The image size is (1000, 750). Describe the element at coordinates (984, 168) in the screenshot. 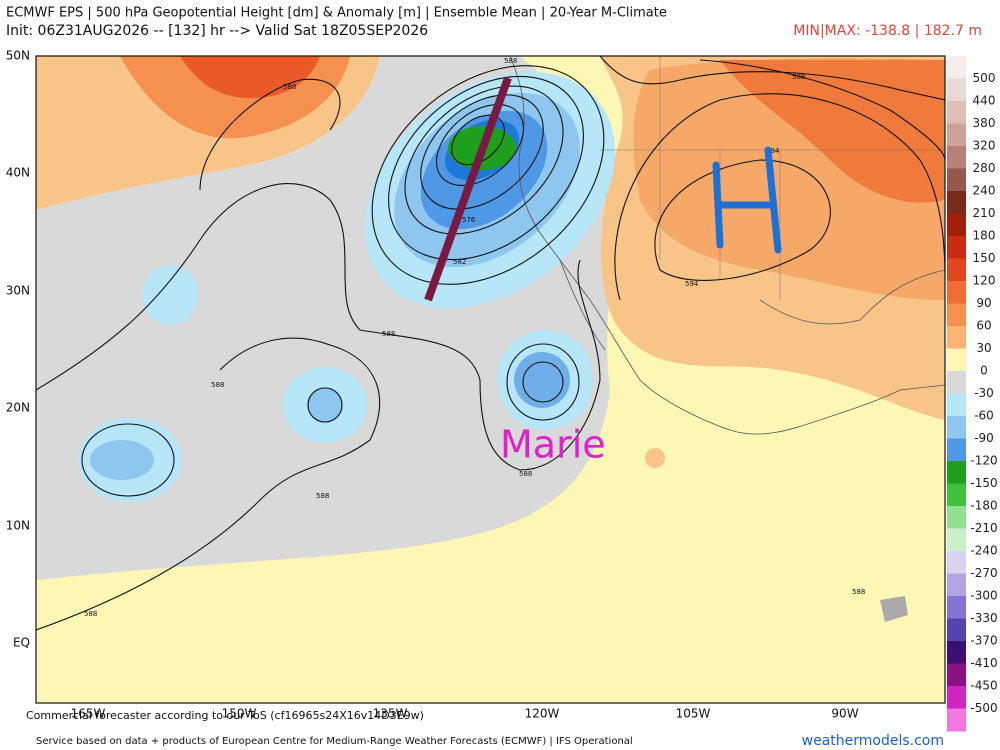

I see `colorbar-label: 280` at that location.